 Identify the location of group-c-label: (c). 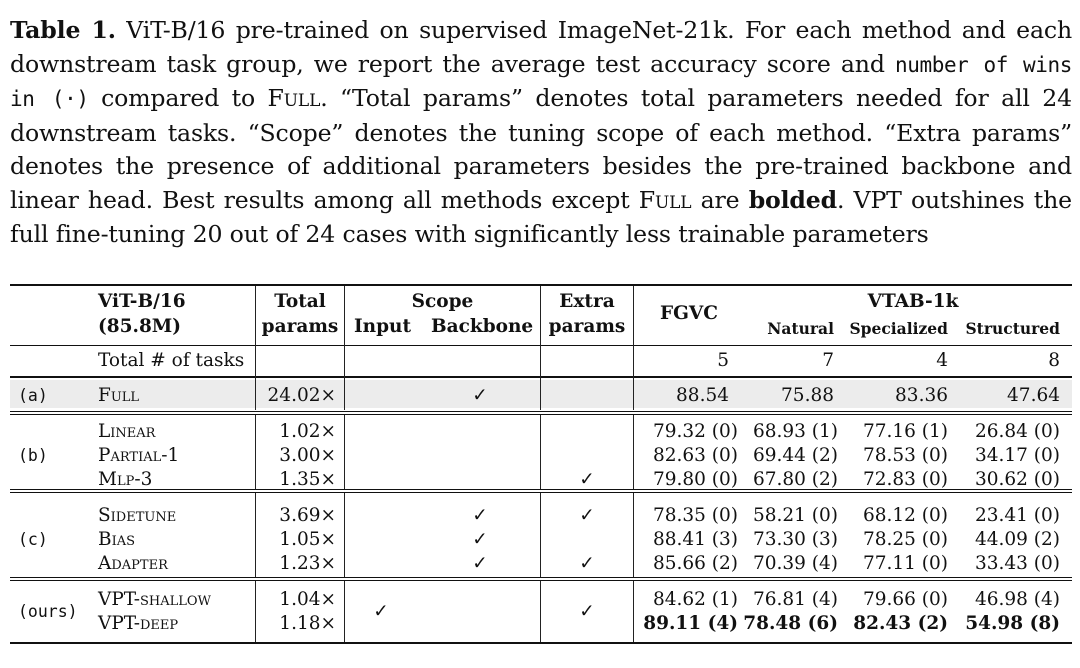
(33, 539).